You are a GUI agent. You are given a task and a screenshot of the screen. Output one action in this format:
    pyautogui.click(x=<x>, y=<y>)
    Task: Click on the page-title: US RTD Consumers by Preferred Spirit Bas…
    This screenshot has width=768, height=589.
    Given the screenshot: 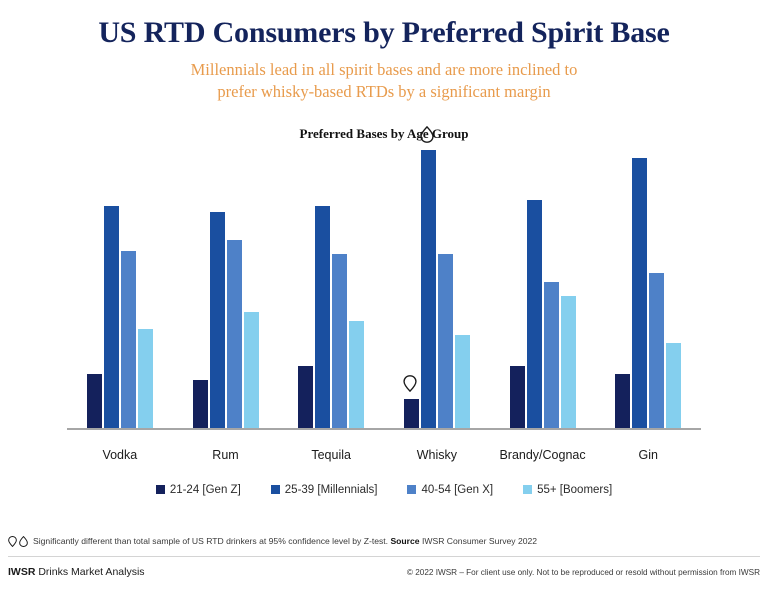 What is the action you would take?
    pyautogui.click(x=384, y=24)
    